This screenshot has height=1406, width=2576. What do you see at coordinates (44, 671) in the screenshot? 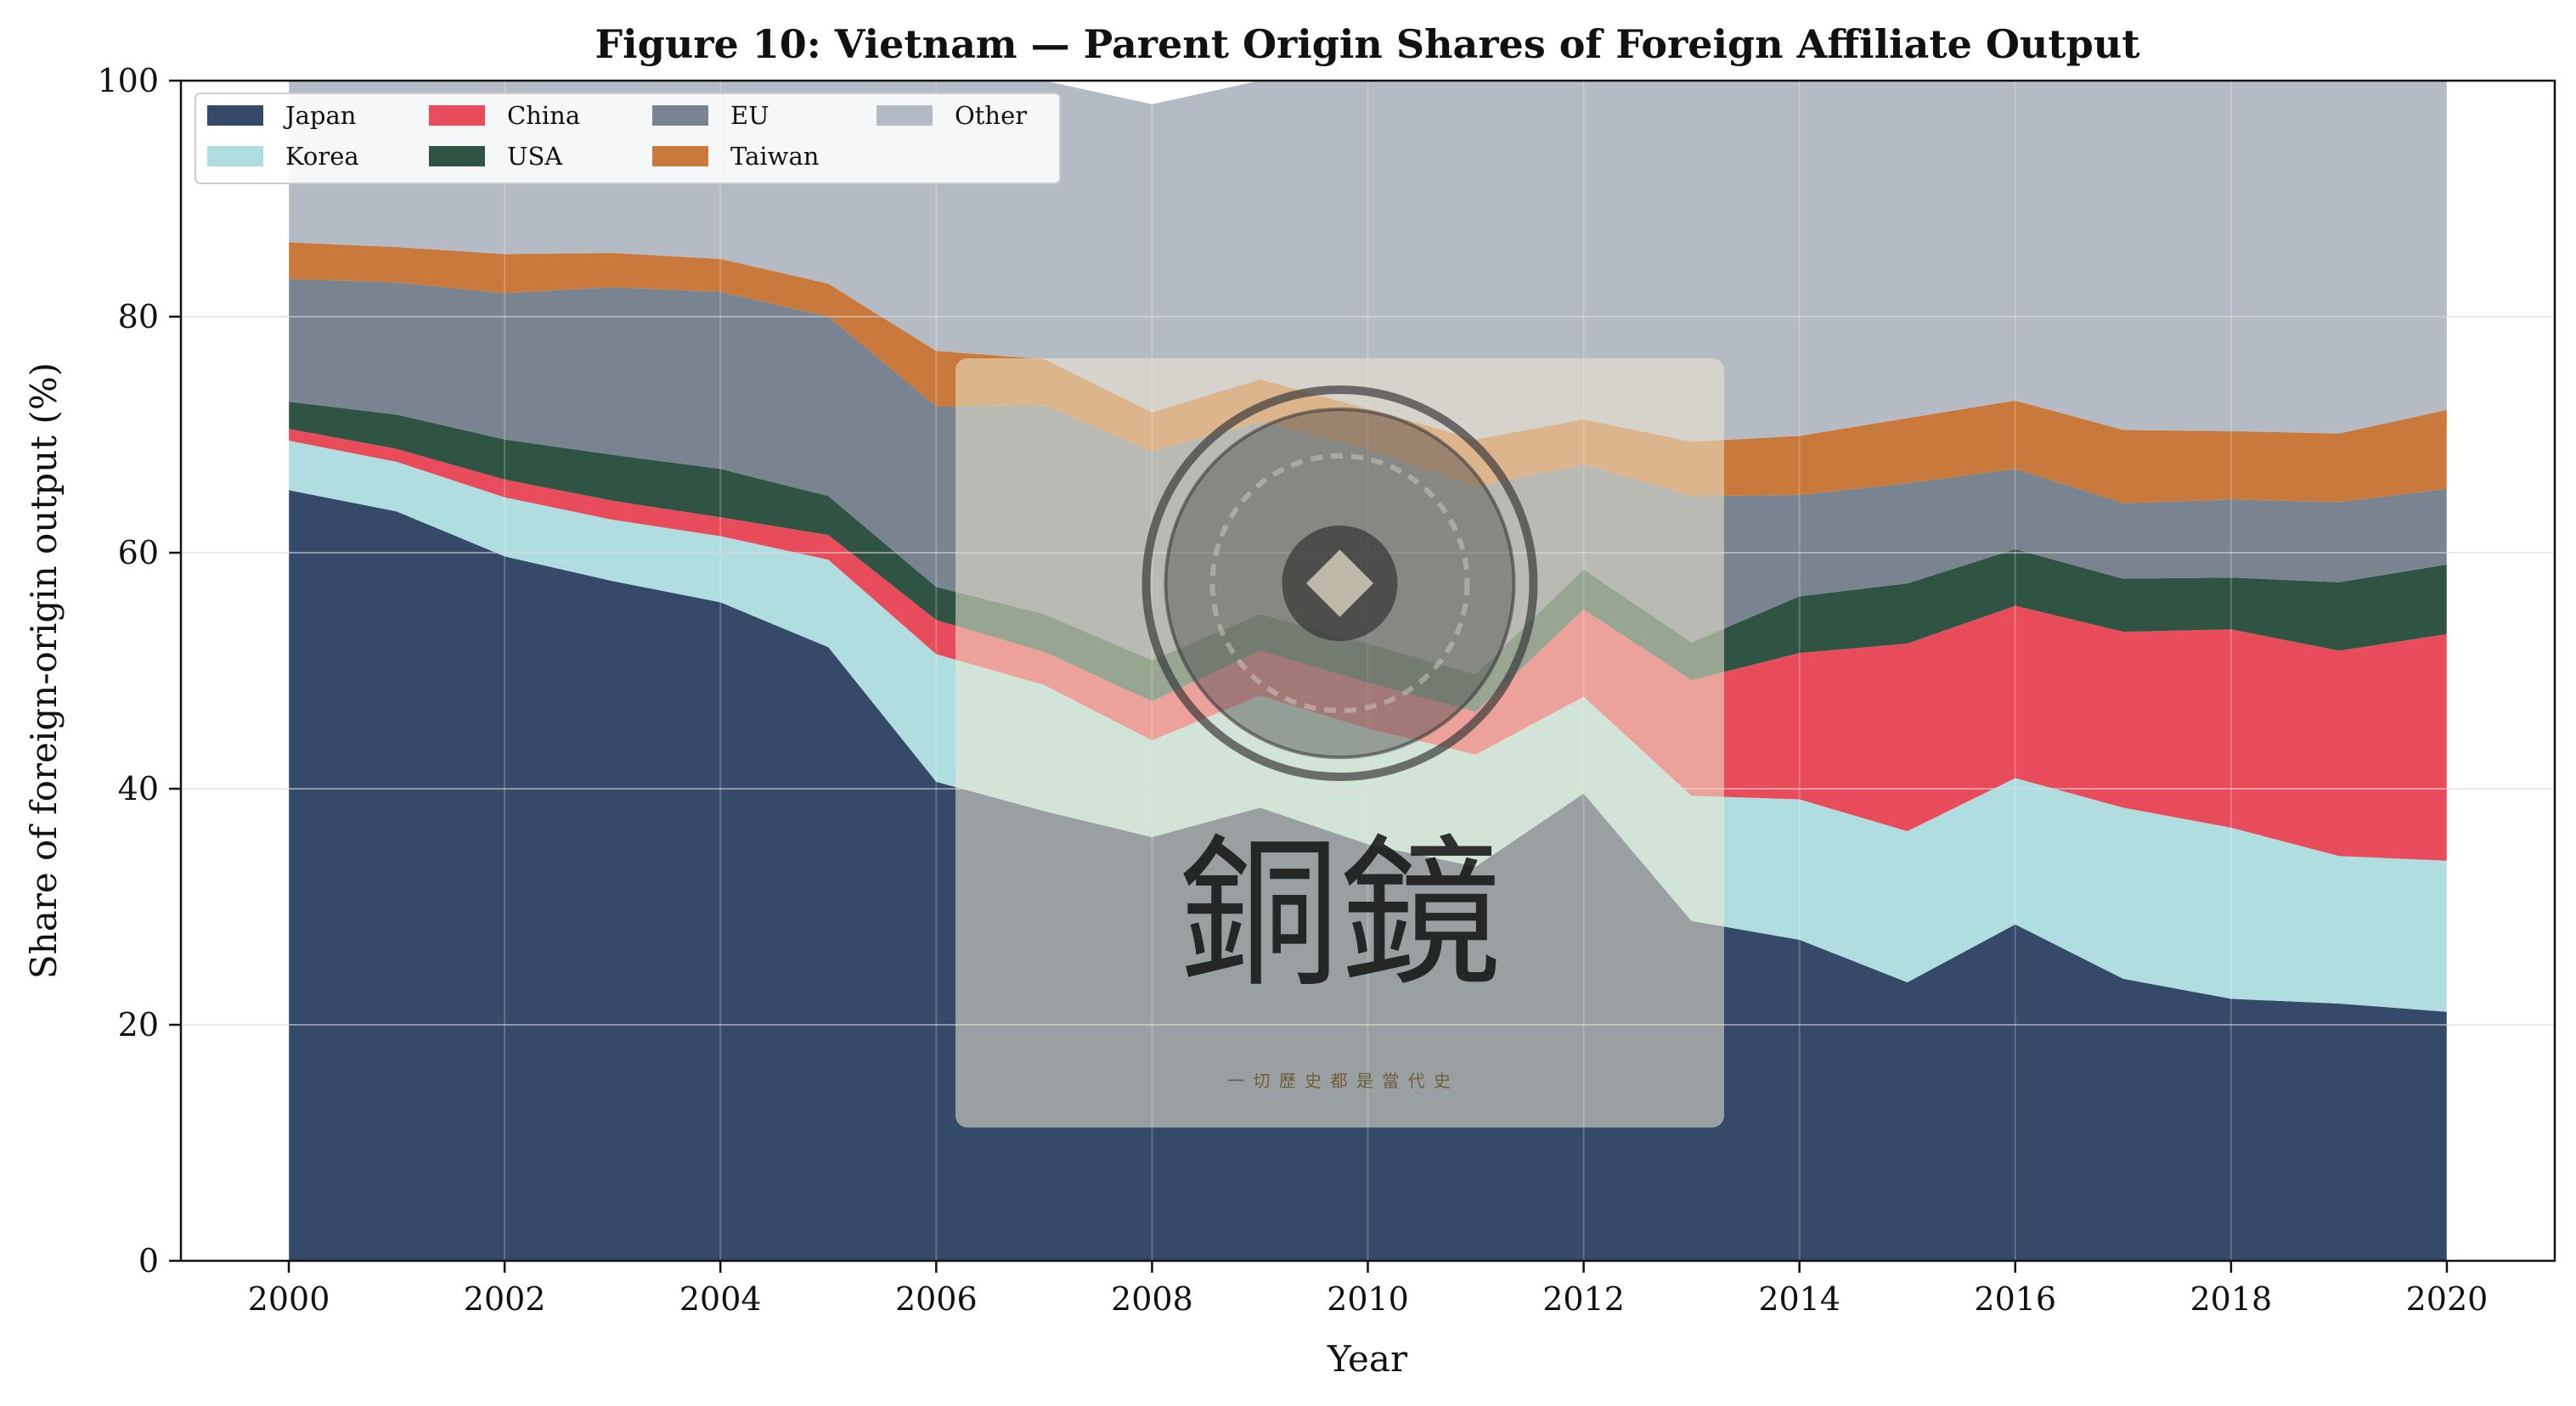
I see `y-axis-label: Share of foreign-origin output (%)` at bounding box center [44, 671].